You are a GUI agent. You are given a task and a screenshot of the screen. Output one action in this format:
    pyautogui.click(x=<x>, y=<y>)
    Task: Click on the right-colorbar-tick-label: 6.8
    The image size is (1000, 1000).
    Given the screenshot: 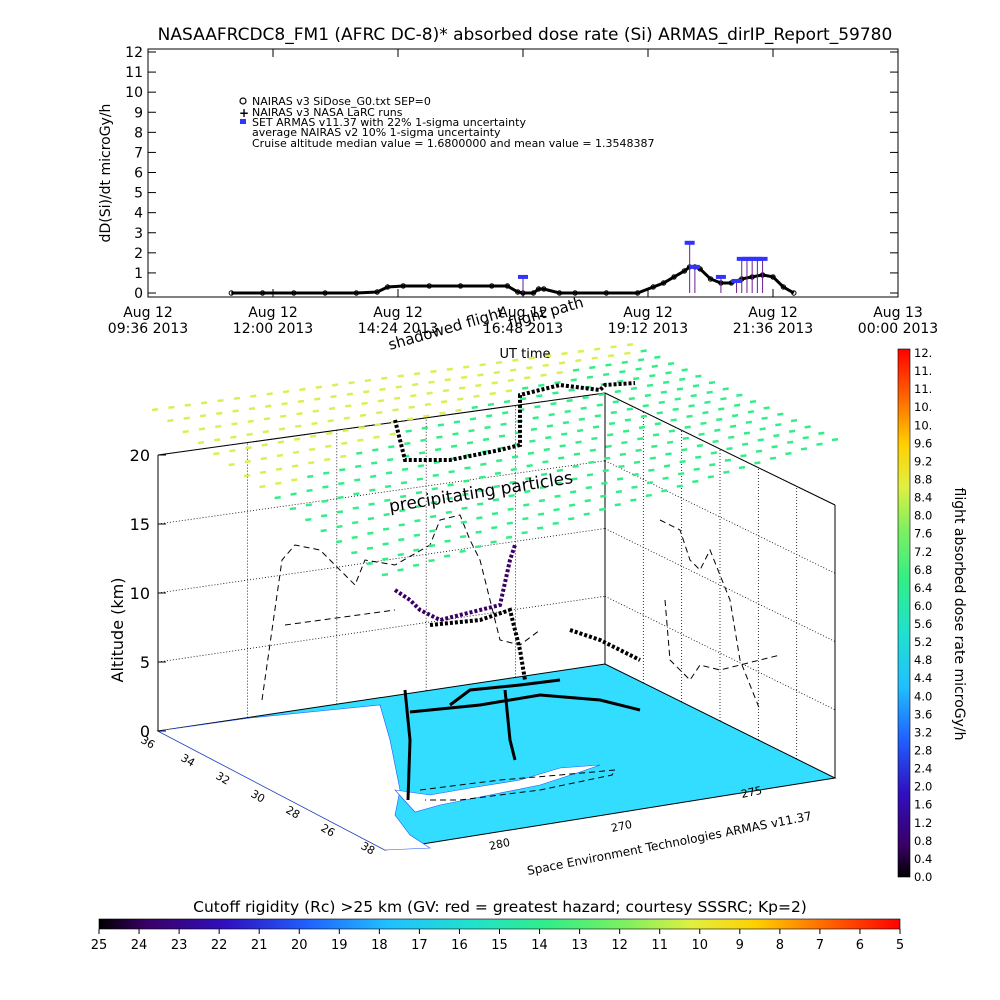 What is the action you would take?
    pyautogui.click(x=923, y=570)
    